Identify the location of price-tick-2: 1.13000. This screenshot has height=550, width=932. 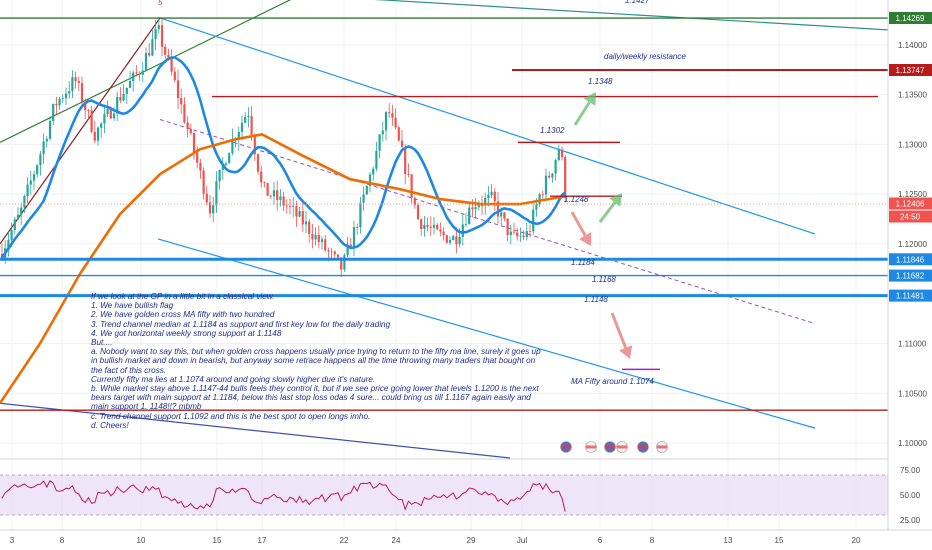
(912, 144).